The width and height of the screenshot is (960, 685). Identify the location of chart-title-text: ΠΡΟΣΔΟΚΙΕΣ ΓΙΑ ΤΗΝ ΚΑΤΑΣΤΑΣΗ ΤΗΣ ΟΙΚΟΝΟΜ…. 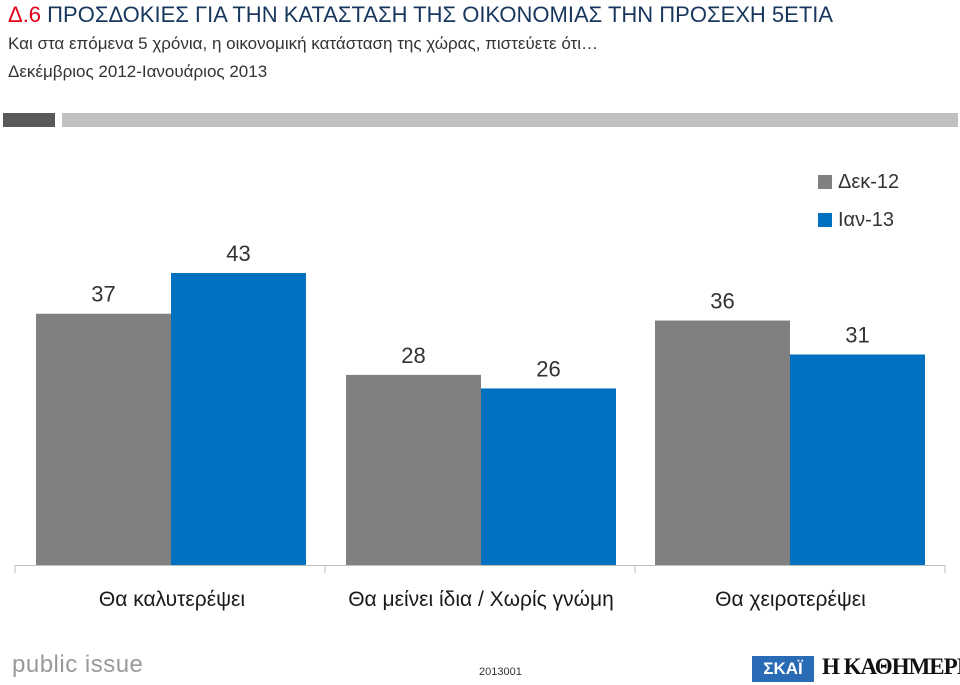
(440, 14).